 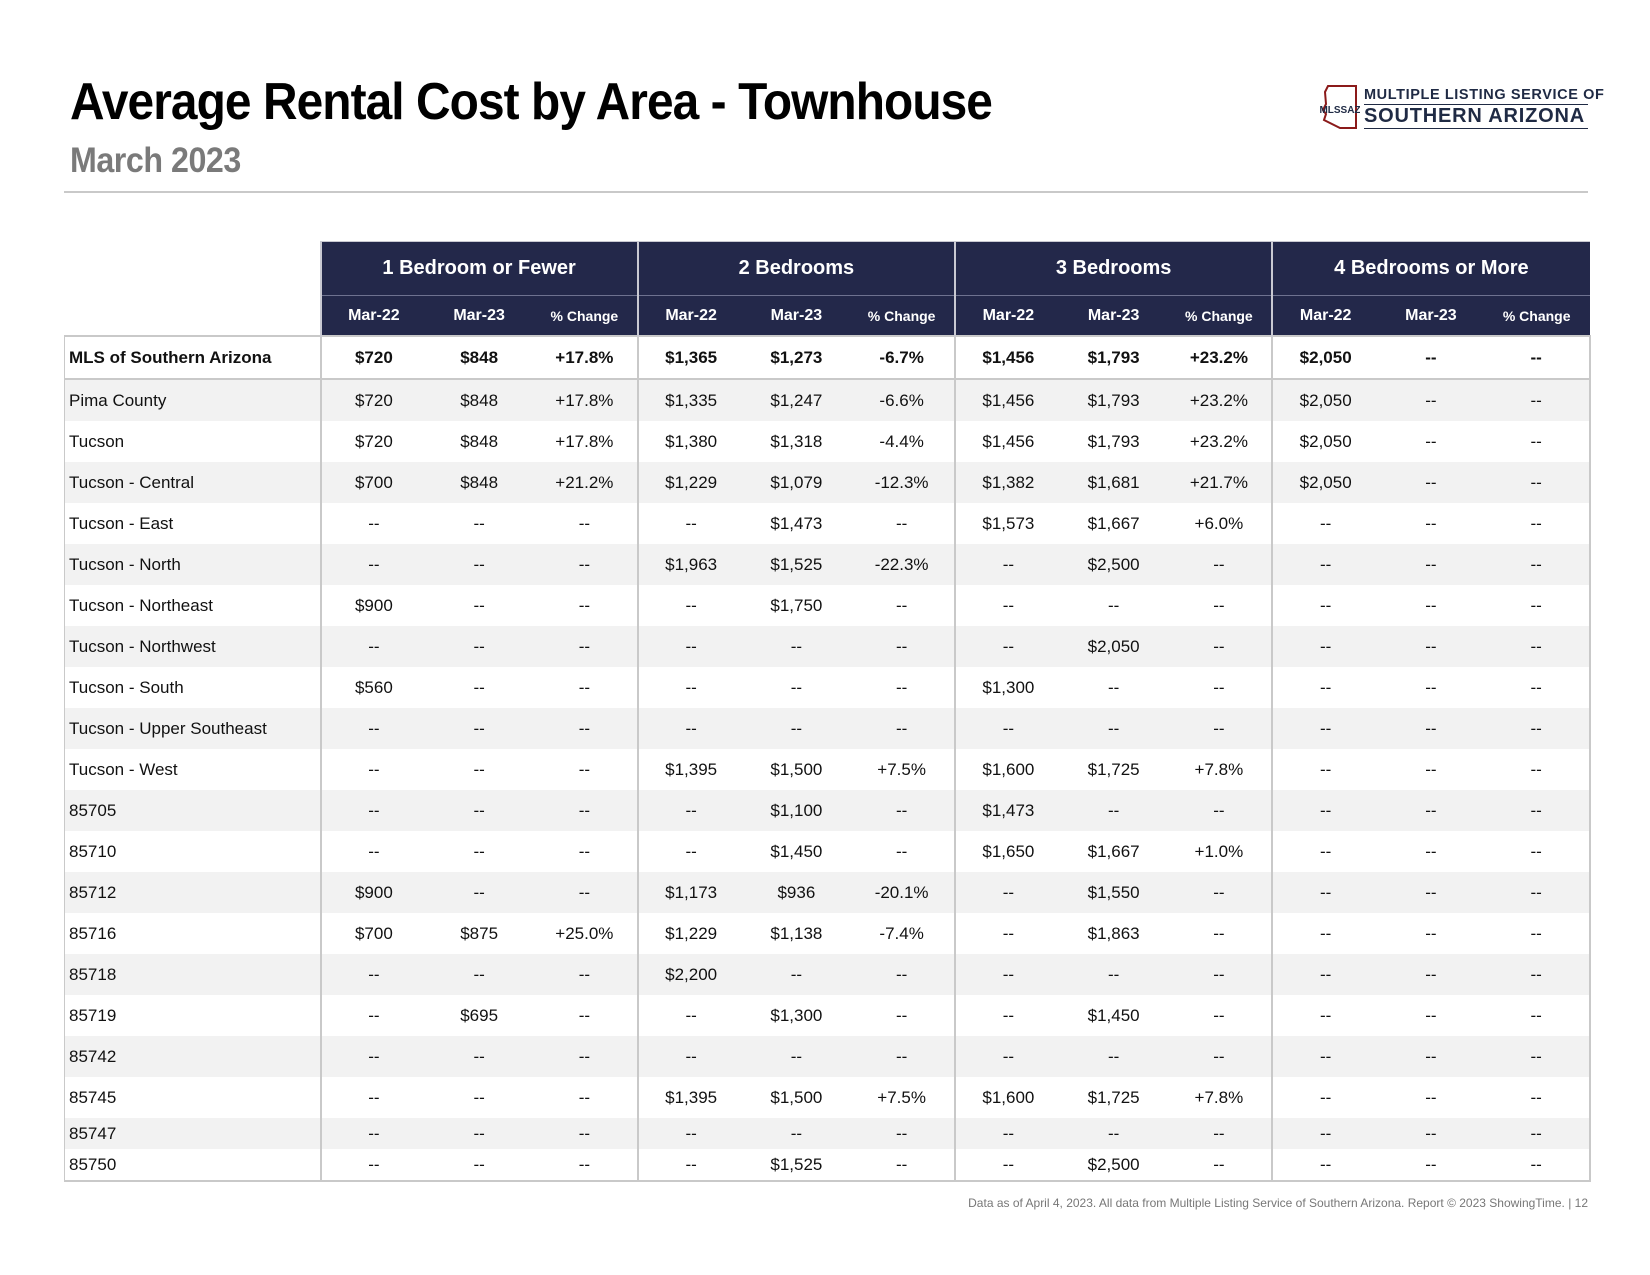 What do you see at coordinates (796, 810) in the screenshot?
I see `value-cell: $1,100` at bounding box center [796, 810].